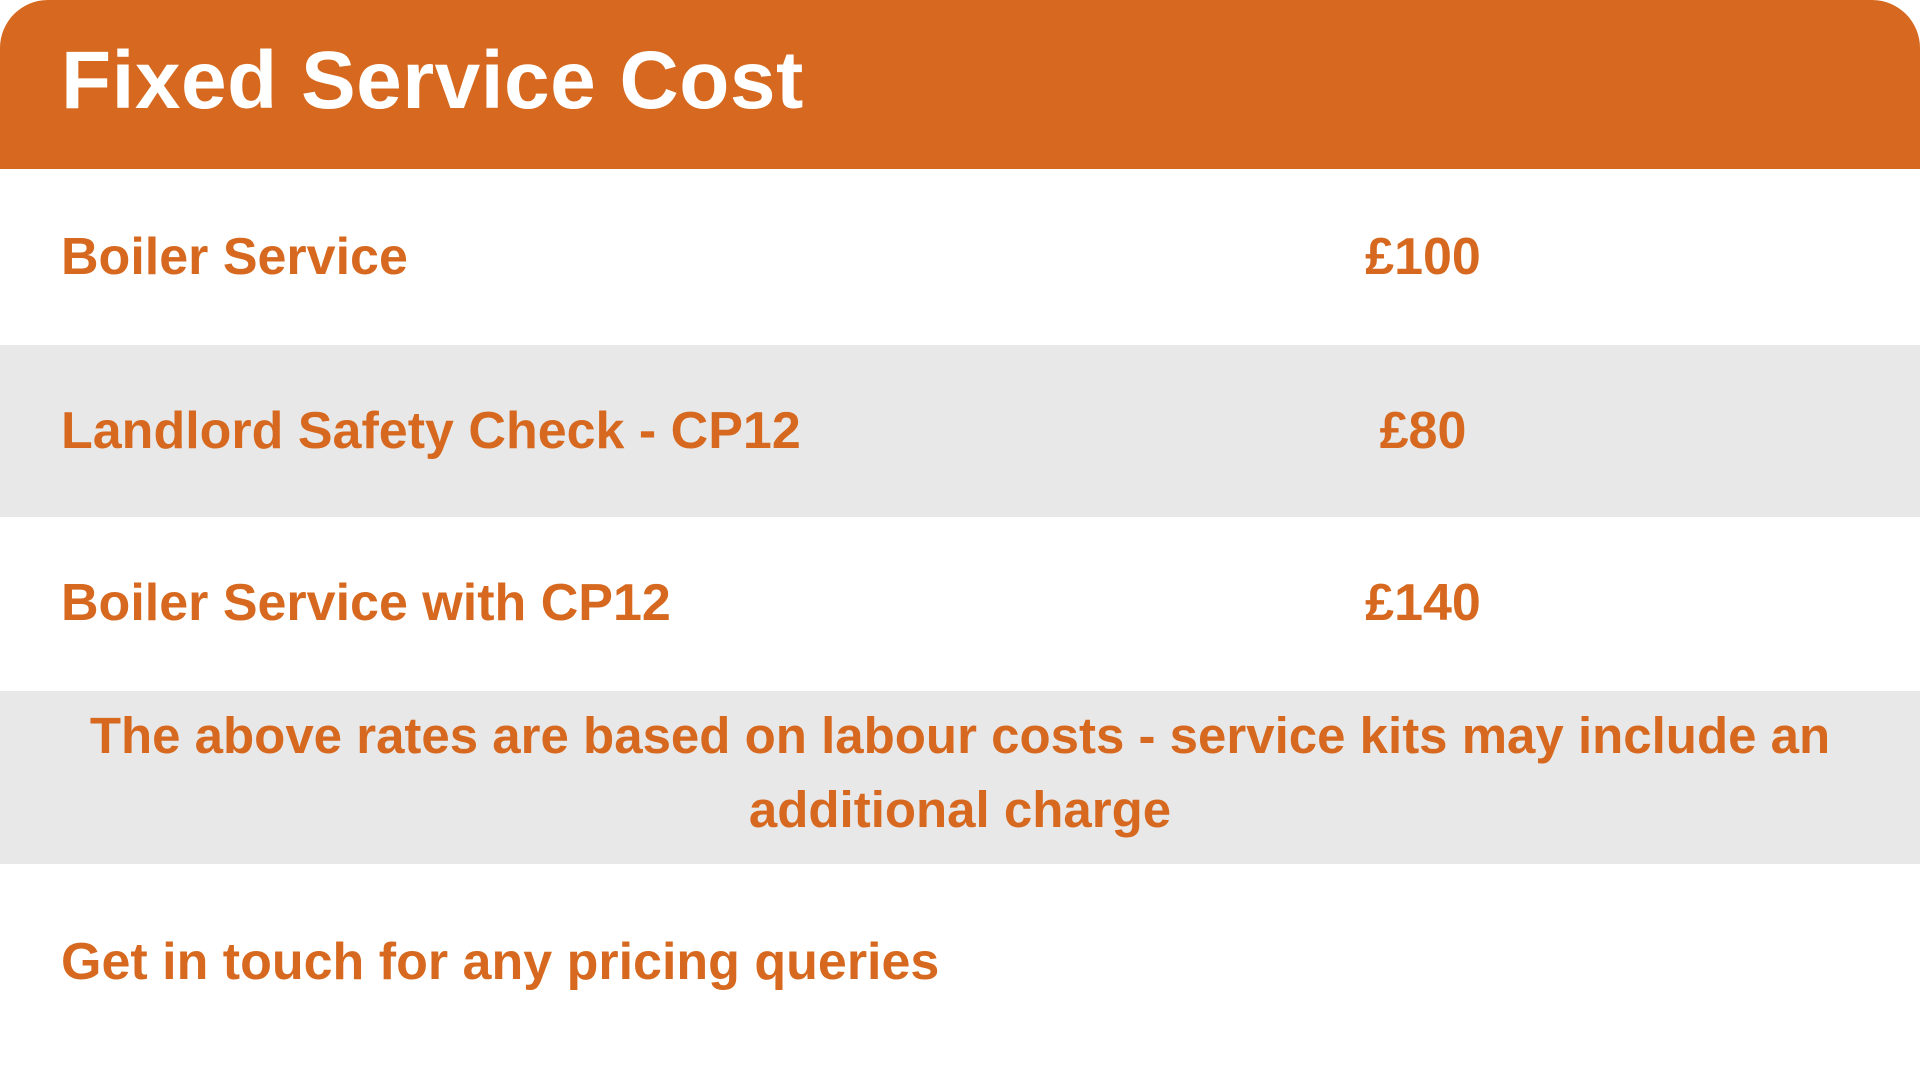 Image resolution: width=1920 pixels, height=1080 pixels. I want to click on service-label: Landlord Safety Check - CP12, so click(431, 431).